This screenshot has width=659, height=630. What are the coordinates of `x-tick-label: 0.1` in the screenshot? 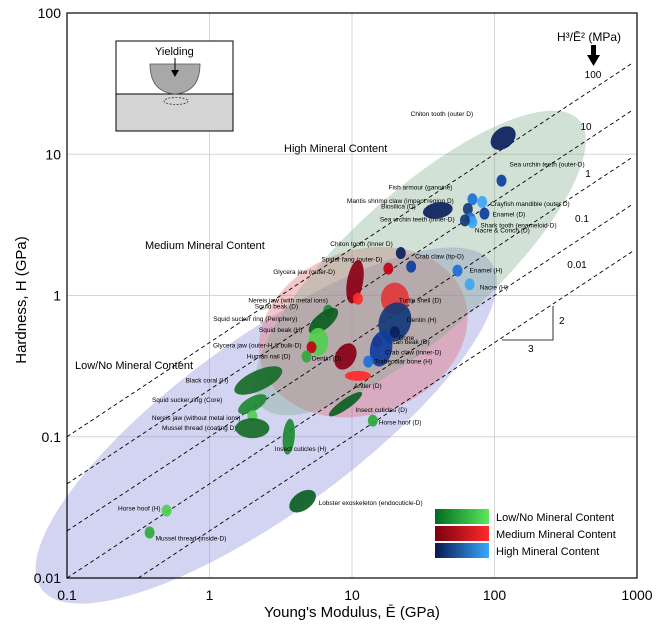 It's located at (67, 595).